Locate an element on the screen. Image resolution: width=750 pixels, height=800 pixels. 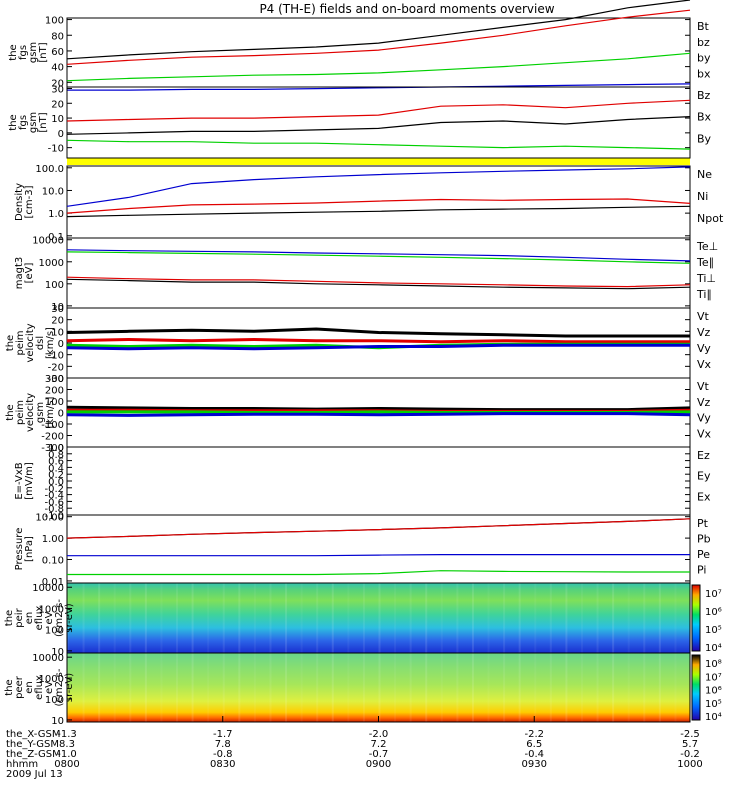
y-axis-label: eV is located at coordinates (49, 617).